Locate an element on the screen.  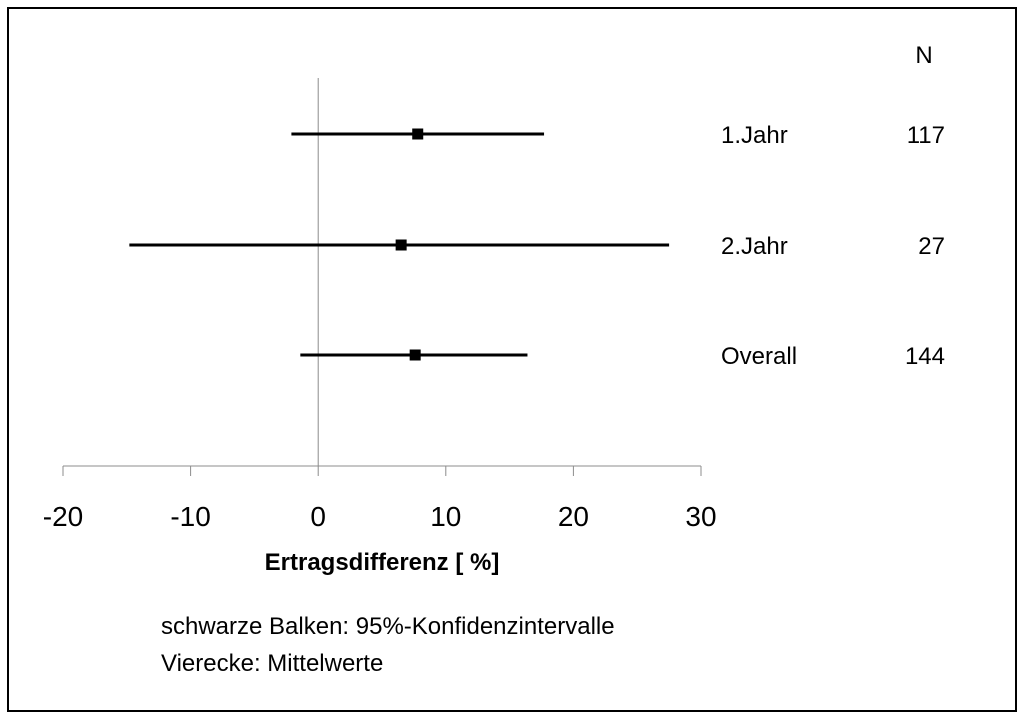
note-means: Vierecke: Mittelwerte is located at coordinates (272, 663).